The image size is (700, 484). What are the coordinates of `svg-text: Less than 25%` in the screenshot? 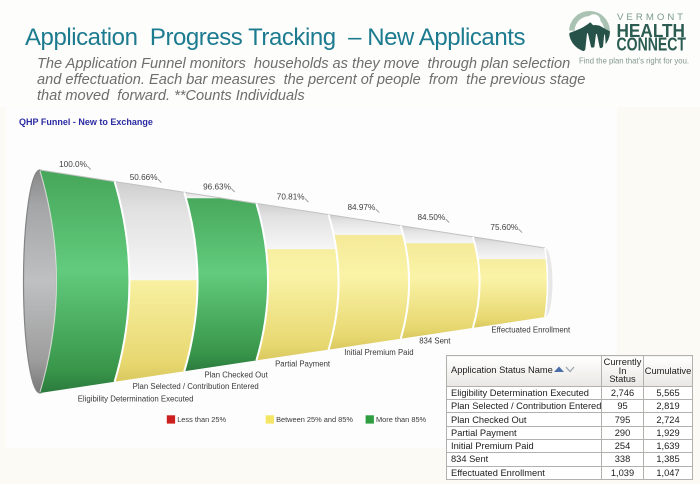 It's located at (201, 419).